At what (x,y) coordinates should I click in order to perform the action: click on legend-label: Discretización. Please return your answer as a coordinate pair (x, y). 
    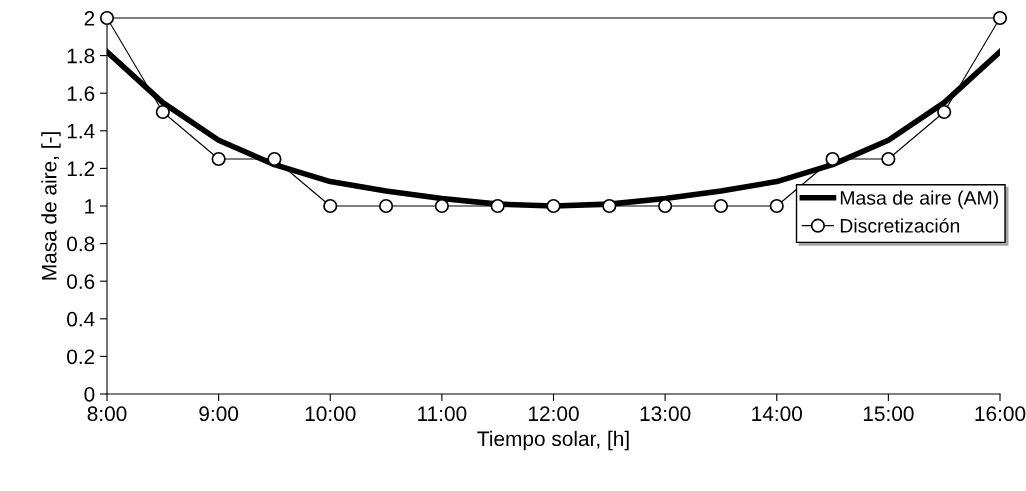
    Looking at the image, I should click on (900, 225).